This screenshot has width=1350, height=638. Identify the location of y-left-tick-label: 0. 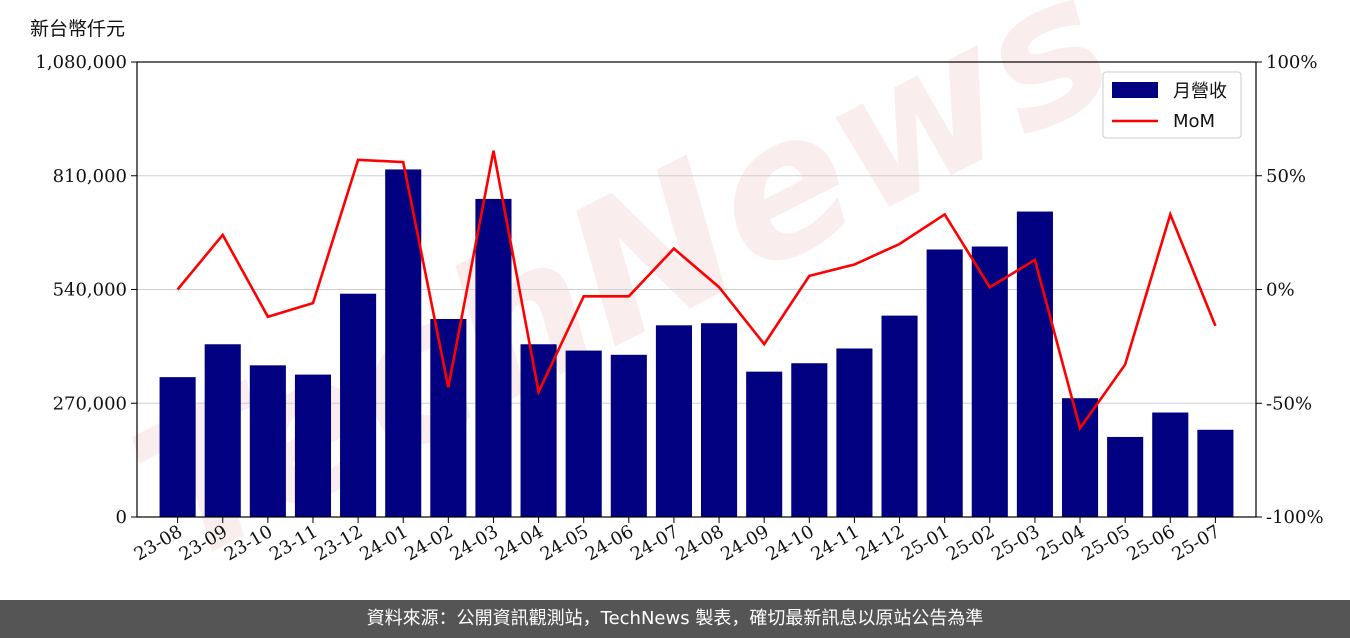
(121, 517).